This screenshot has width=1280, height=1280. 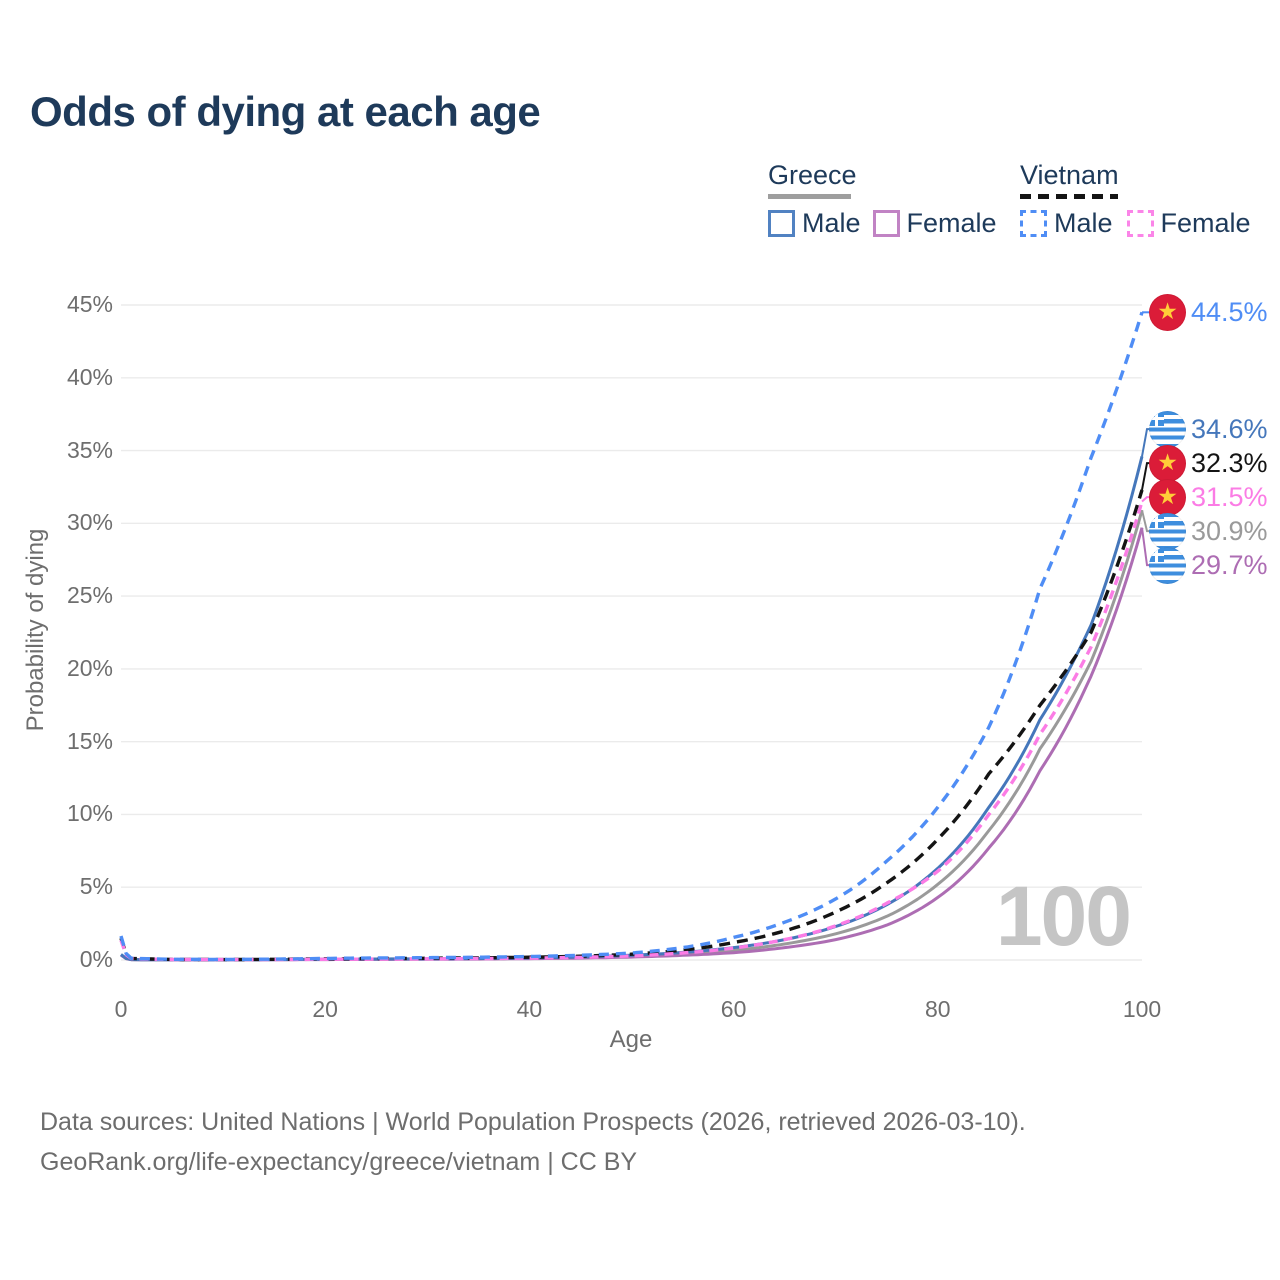 I want to click on end-value-vietnam-male: 44.5%, so click(x=1229, y=311).